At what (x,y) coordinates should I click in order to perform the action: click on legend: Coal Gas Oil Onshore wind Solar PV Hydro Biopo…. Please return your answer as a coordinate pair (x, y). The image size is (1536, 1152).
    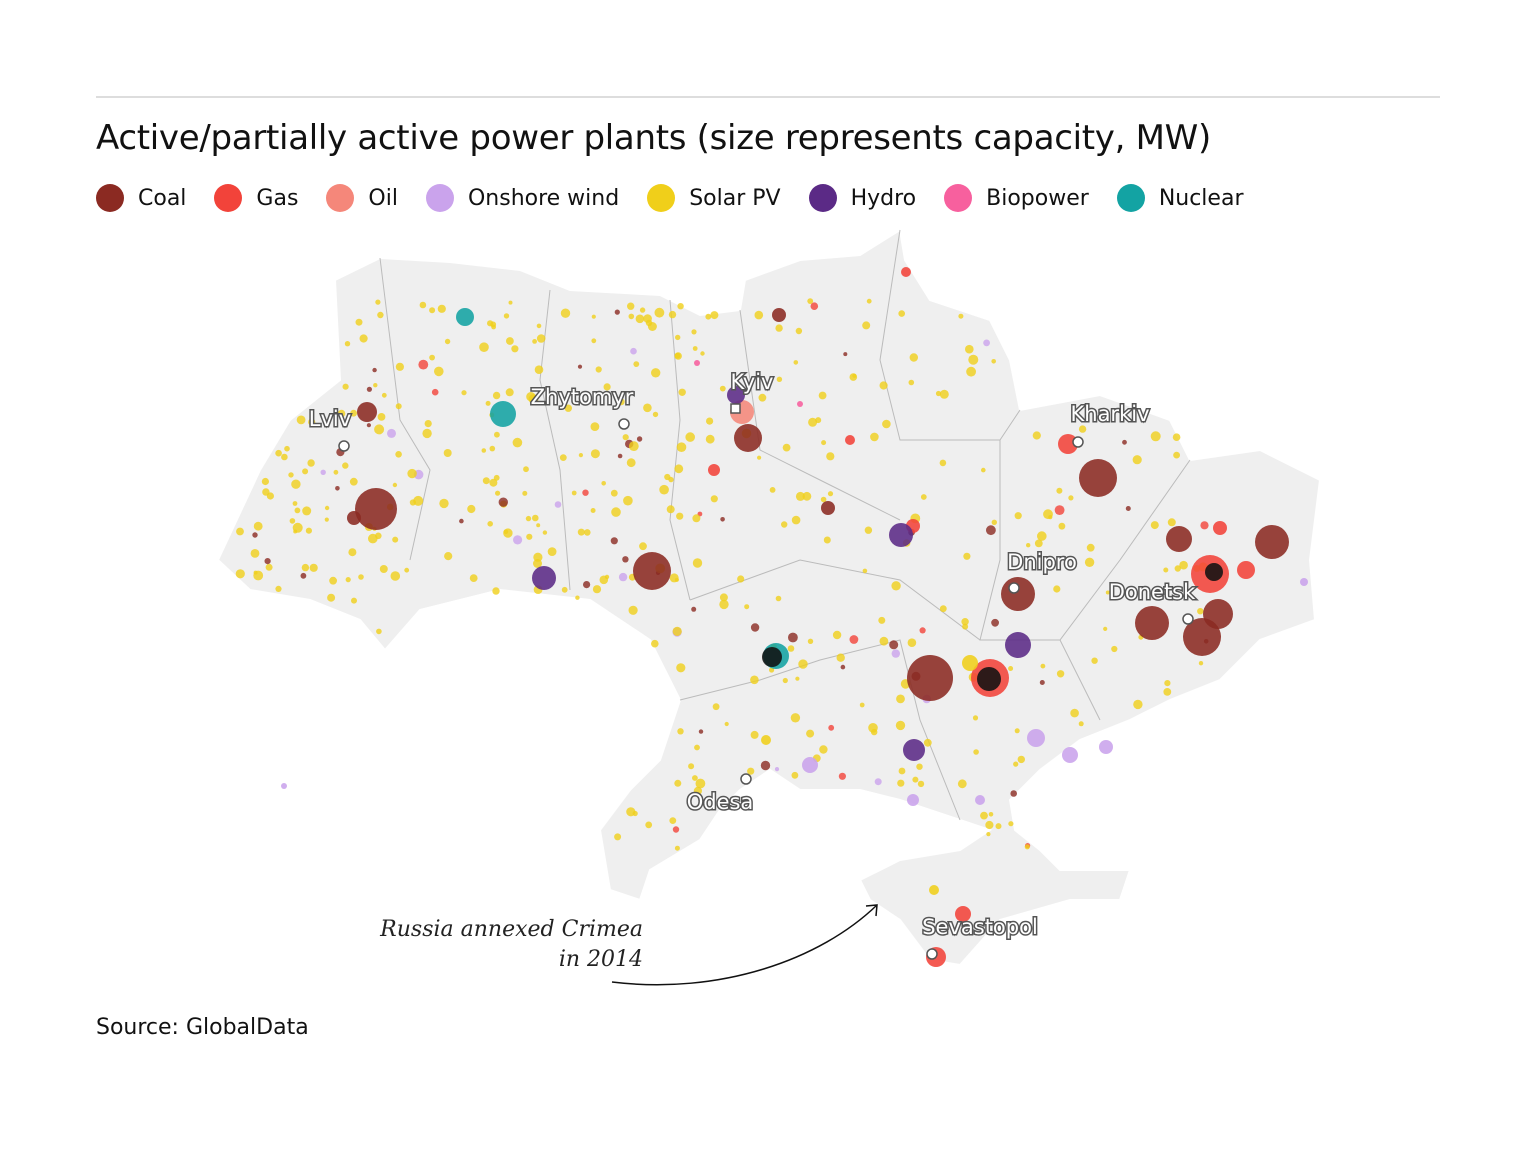
    Looking at the image, I should click on (669, 198).